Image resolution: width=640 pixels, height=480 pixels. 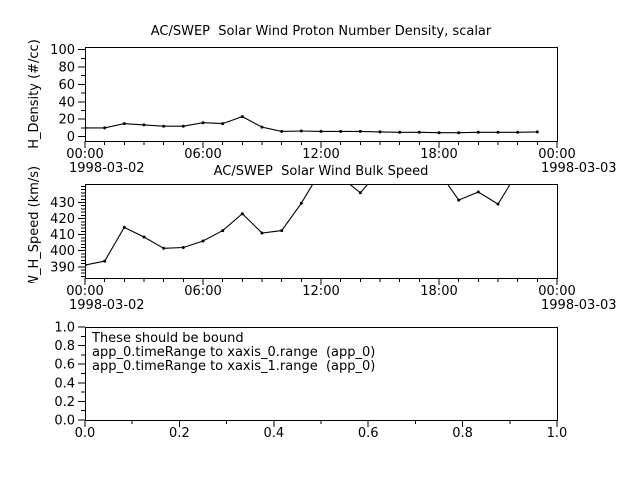 I want to click on y-tick-label: 0.4, so click(x=64, y=383).